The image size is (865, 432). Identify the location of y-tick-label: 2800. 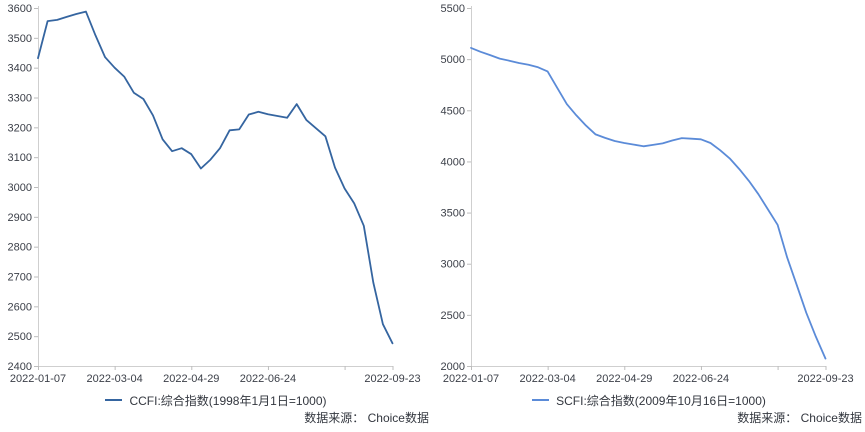
(20, 248).